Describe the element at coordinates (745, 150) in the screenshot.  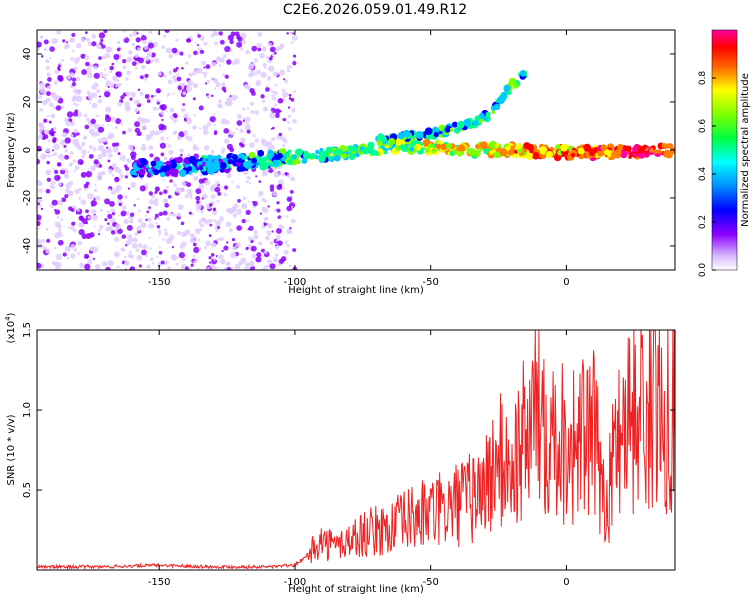
I see `colorbar-label: Normalized spectral amplitude` at that location.